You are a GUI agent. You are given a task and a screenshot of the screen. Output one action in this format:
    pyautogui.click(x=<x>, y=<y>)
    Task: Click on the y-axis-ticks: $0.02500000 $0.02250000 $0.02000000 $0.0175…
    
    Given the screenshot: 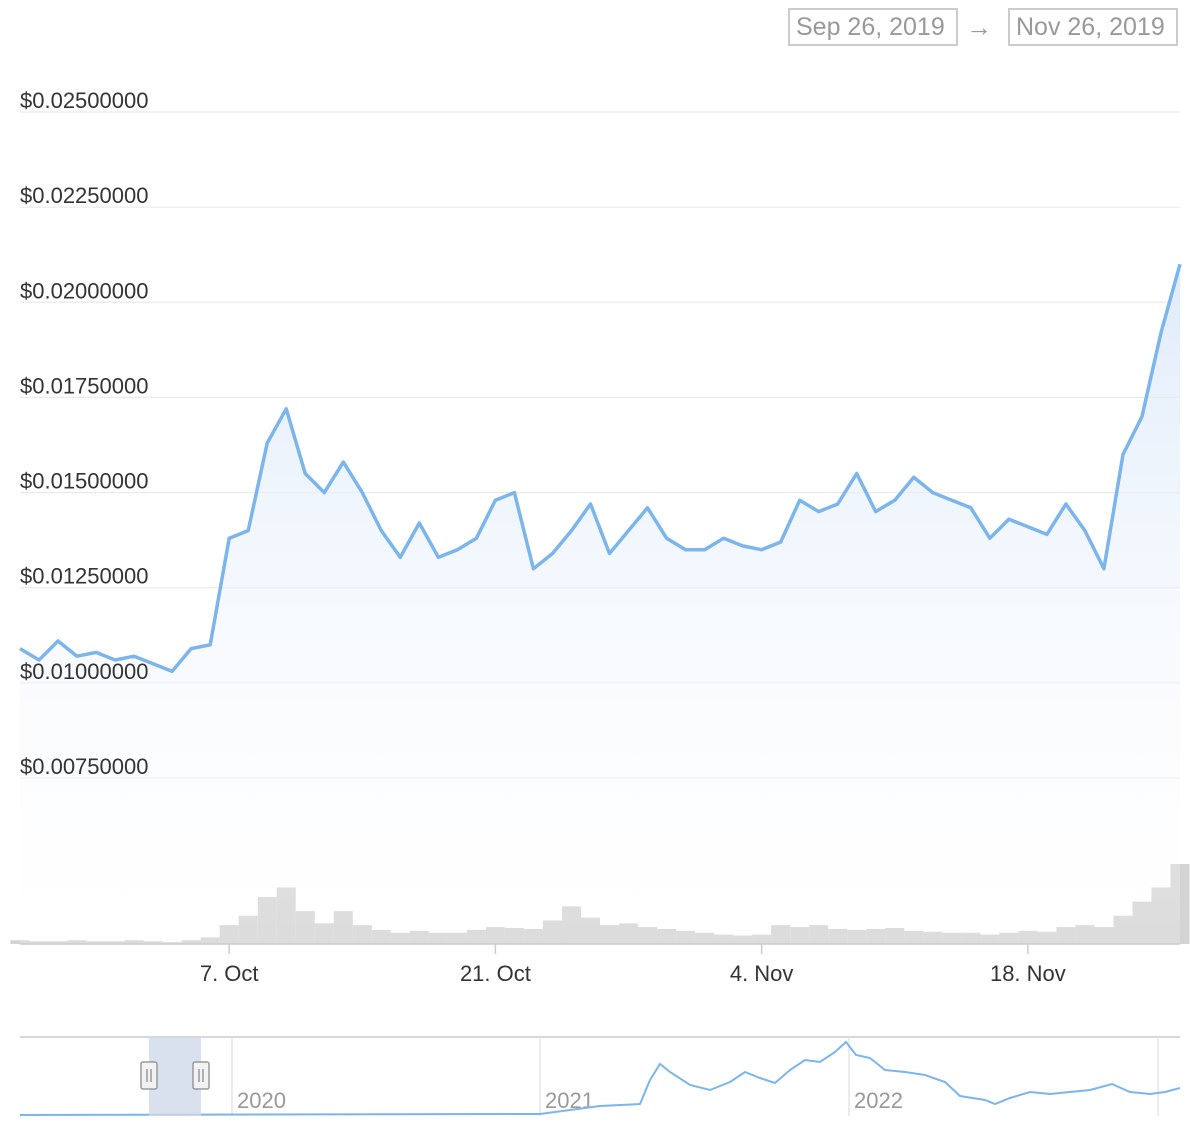 What is the action you would take?
    pyautogui.click(x=84, y=433)
    